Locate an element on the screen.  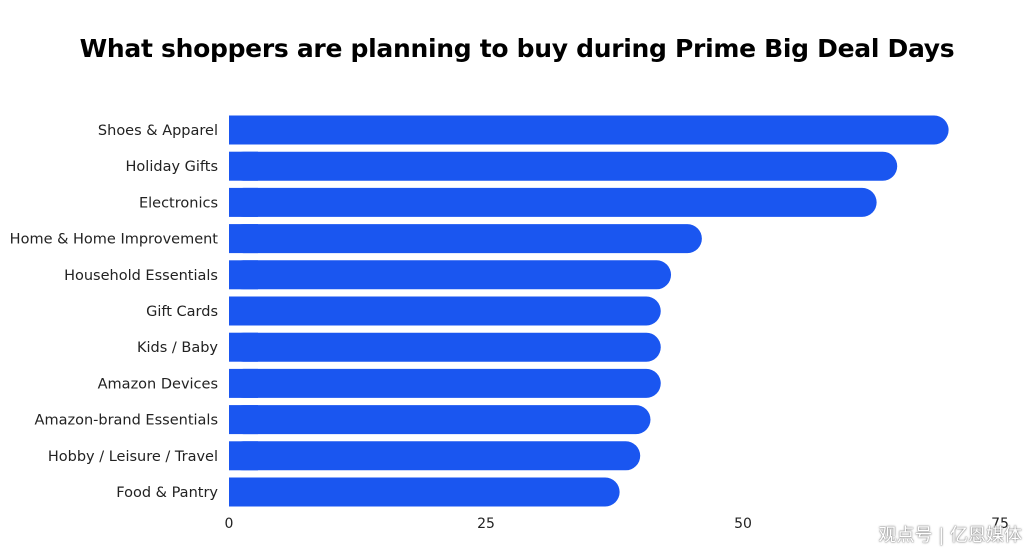
category-label: Holiday Gifts is located at coordinates (172, 167).